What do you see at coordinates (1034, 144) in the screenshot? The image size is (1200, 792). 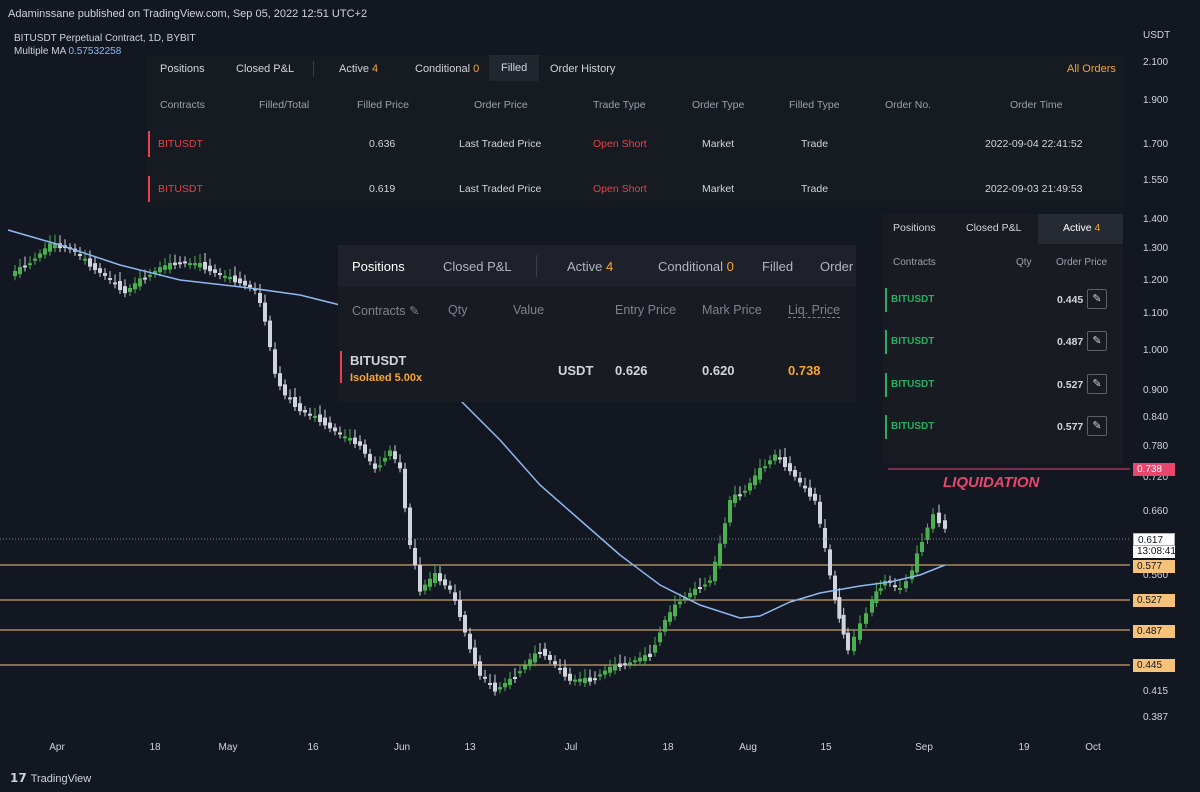 I see `row1-order-time: 2022-09-04 22:41:52` at bounding box center [1034, 144].